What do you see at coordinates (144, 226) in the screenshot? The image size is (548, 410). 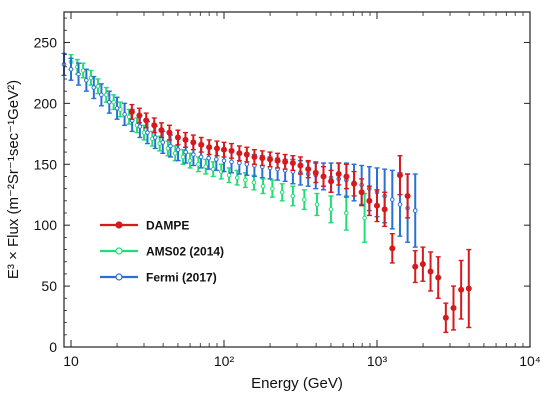 I see `legend-entry: DAMPE` at bounding box center [144, 226].